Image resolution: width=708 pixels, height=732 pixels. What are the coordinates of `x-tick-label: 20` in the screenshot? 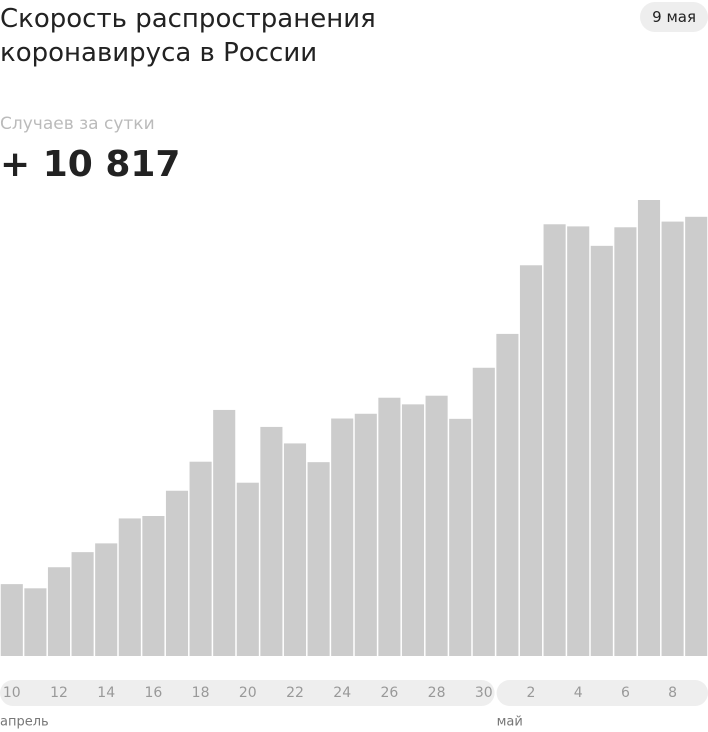 It's located at (248, 693).